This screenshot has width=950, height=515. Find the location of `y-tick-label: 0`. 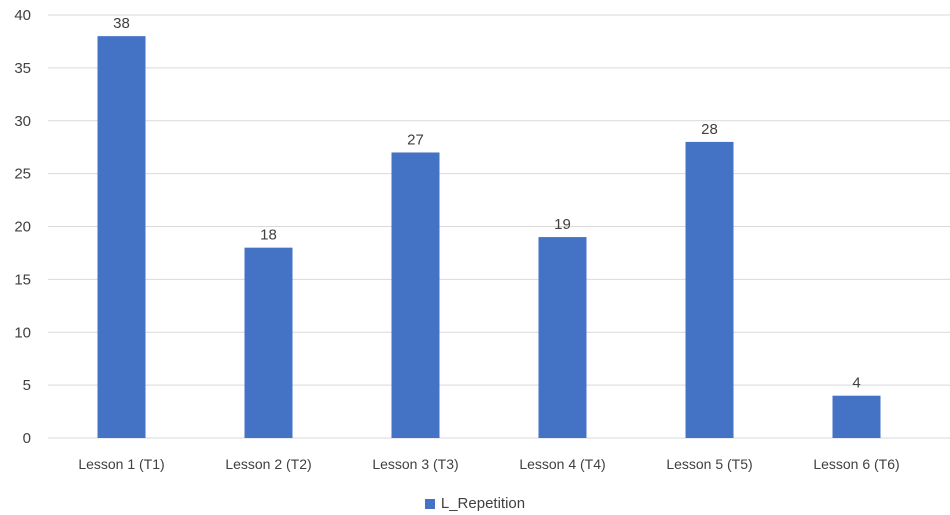

y-tick-label: 0 is located at coordinates (27, 438).